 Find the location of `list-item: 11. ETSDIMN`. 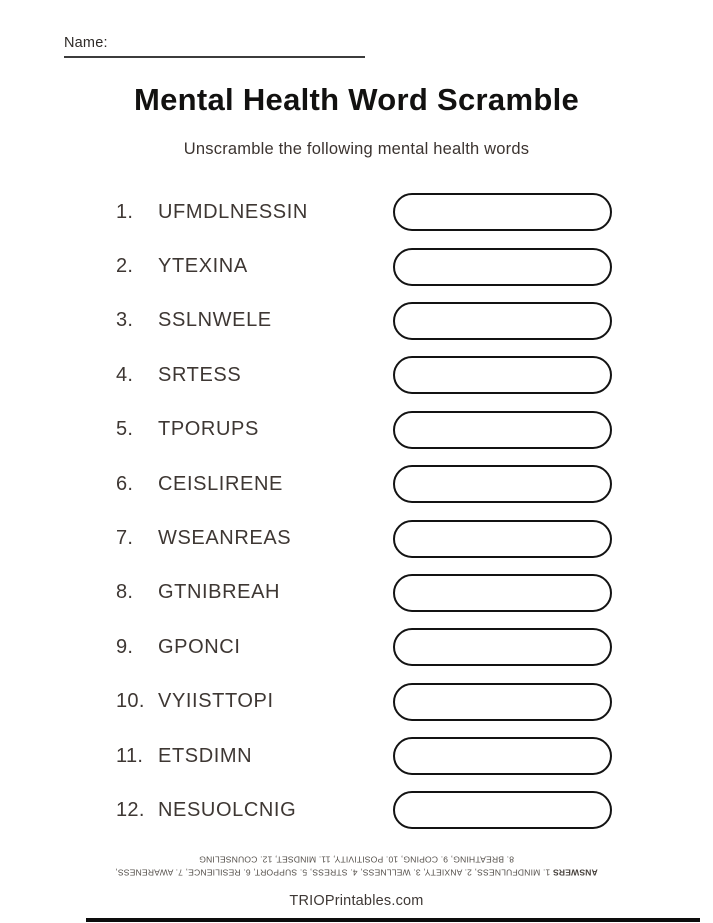

list-item: 11. ETSDIMN is located at coordinates (356, 756).